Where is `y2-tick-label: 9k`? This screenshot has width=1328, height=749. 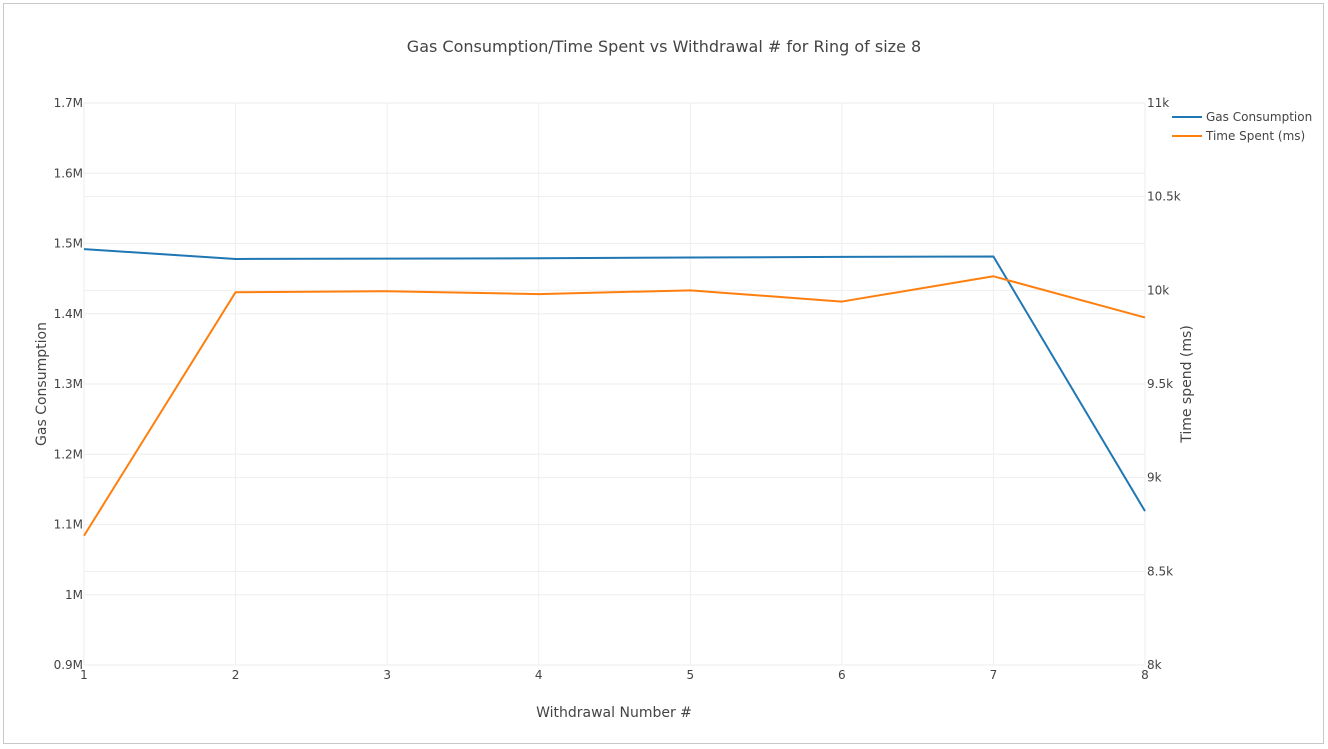
y2-tick-label: 9k is located at coordinates (1154, 478).